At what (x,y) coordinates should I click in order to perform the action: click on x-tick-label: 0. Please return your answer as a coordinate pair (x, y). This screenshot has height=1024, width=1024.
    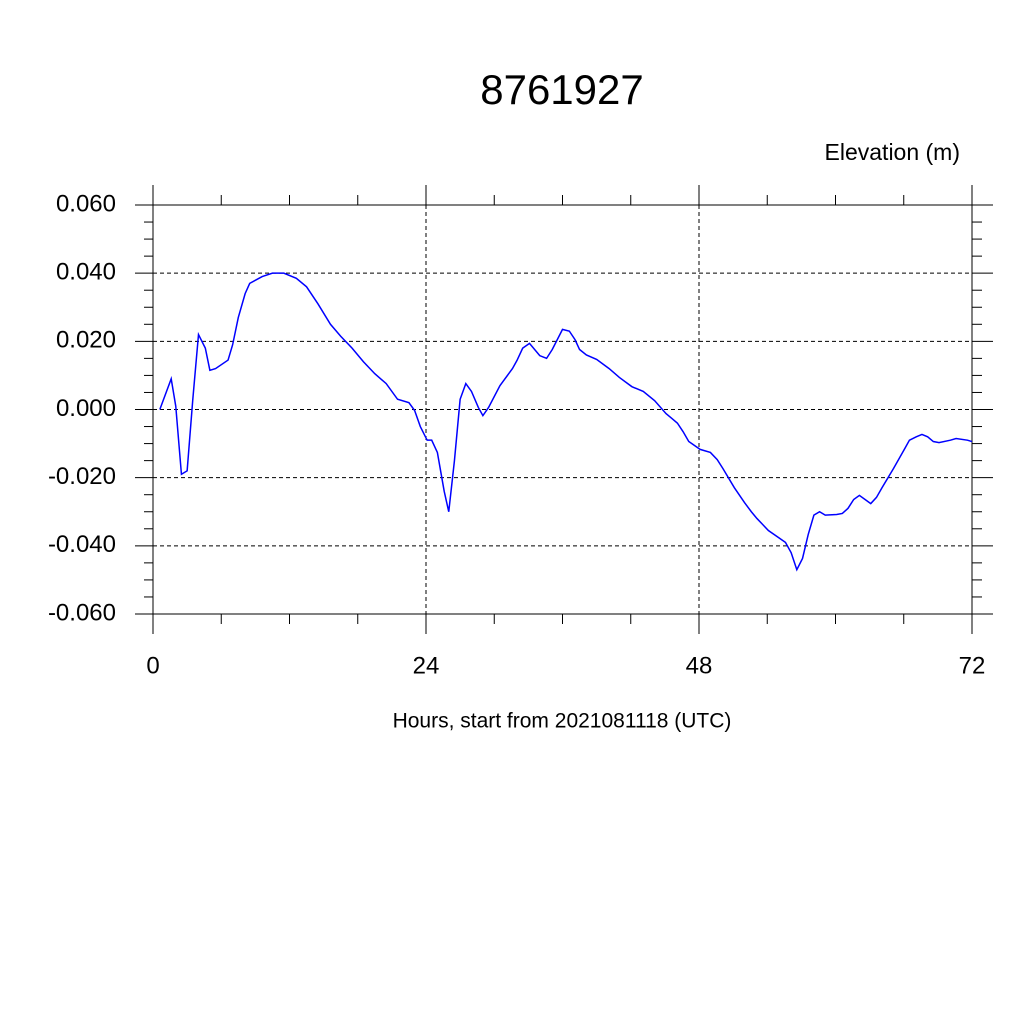
    Looking at the image, I should click on (152, 665).